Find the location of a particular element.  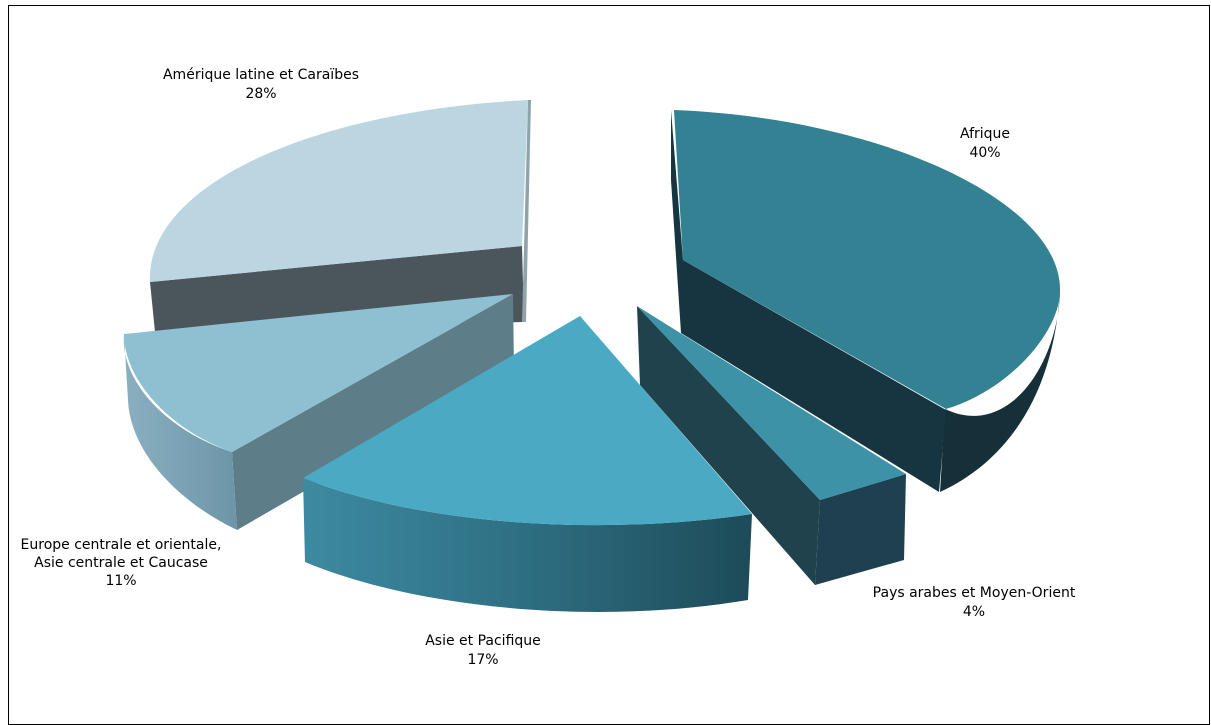

label-afrique-name: Afrique is located at coordinates (985, 134).